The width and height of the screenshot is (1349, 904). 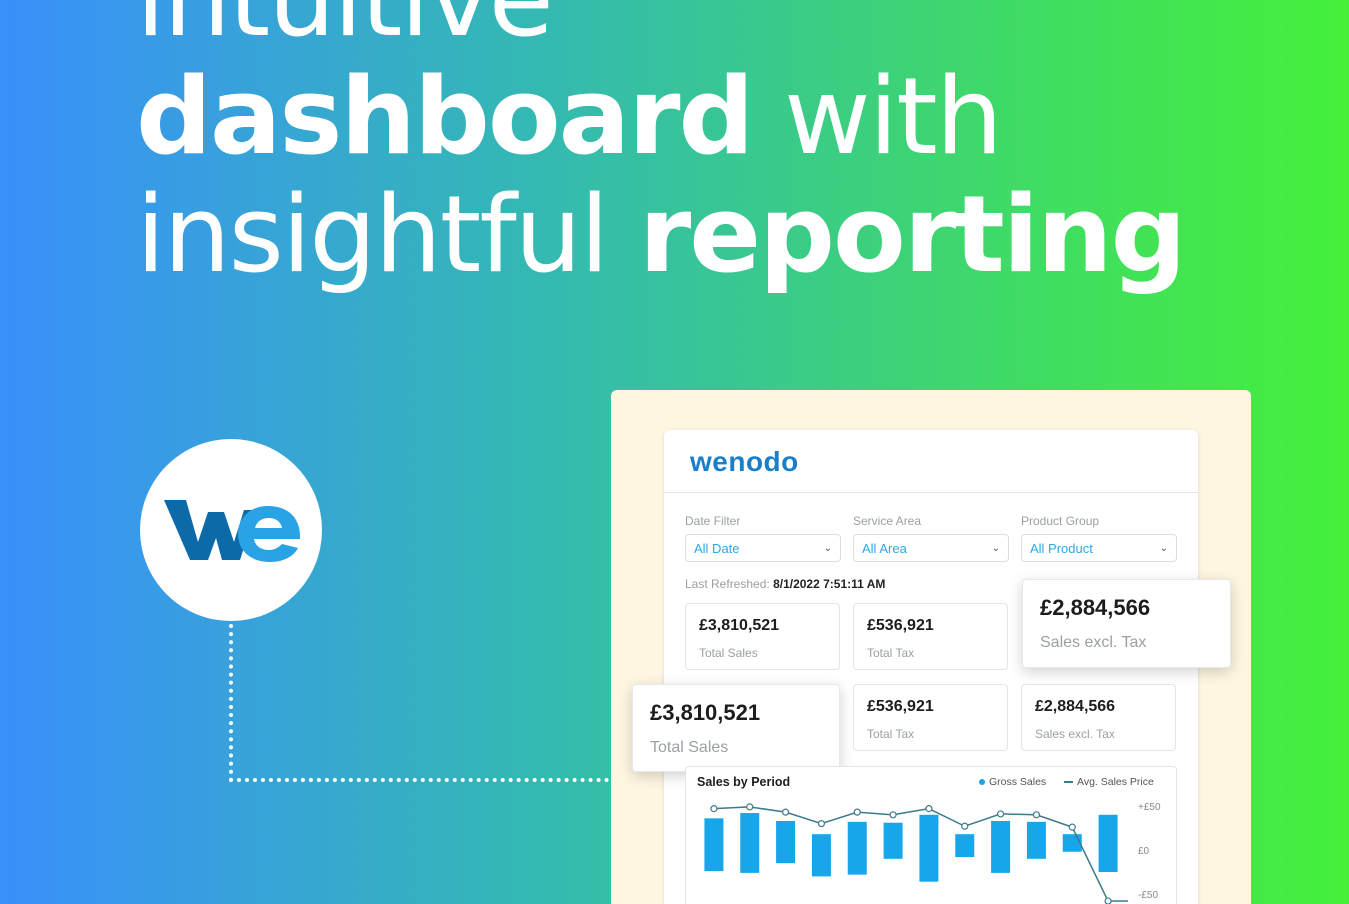 I want to click on legend-swatch-avg-sales-price, so click(x=1068, y=782).